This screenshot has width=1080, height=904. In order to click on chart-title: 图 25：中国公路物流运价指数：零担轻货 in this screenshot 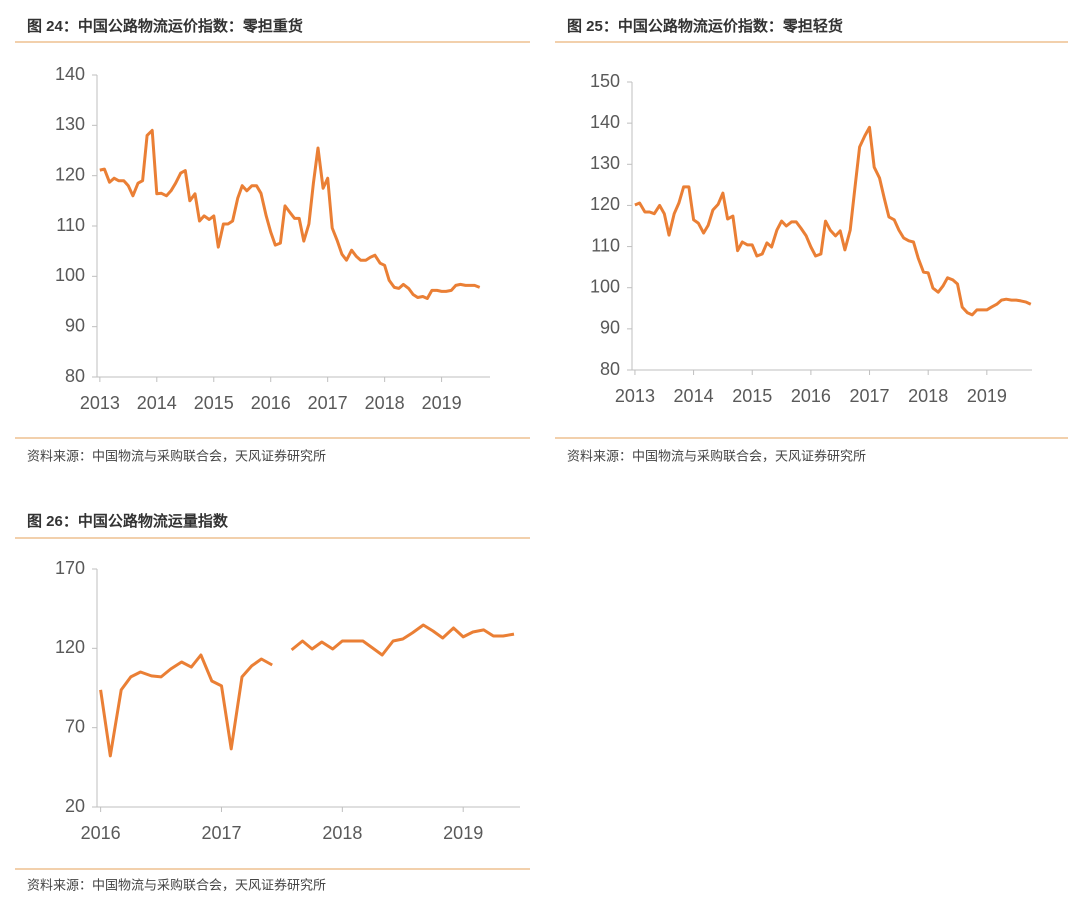, I will do `click(705, 26)`.